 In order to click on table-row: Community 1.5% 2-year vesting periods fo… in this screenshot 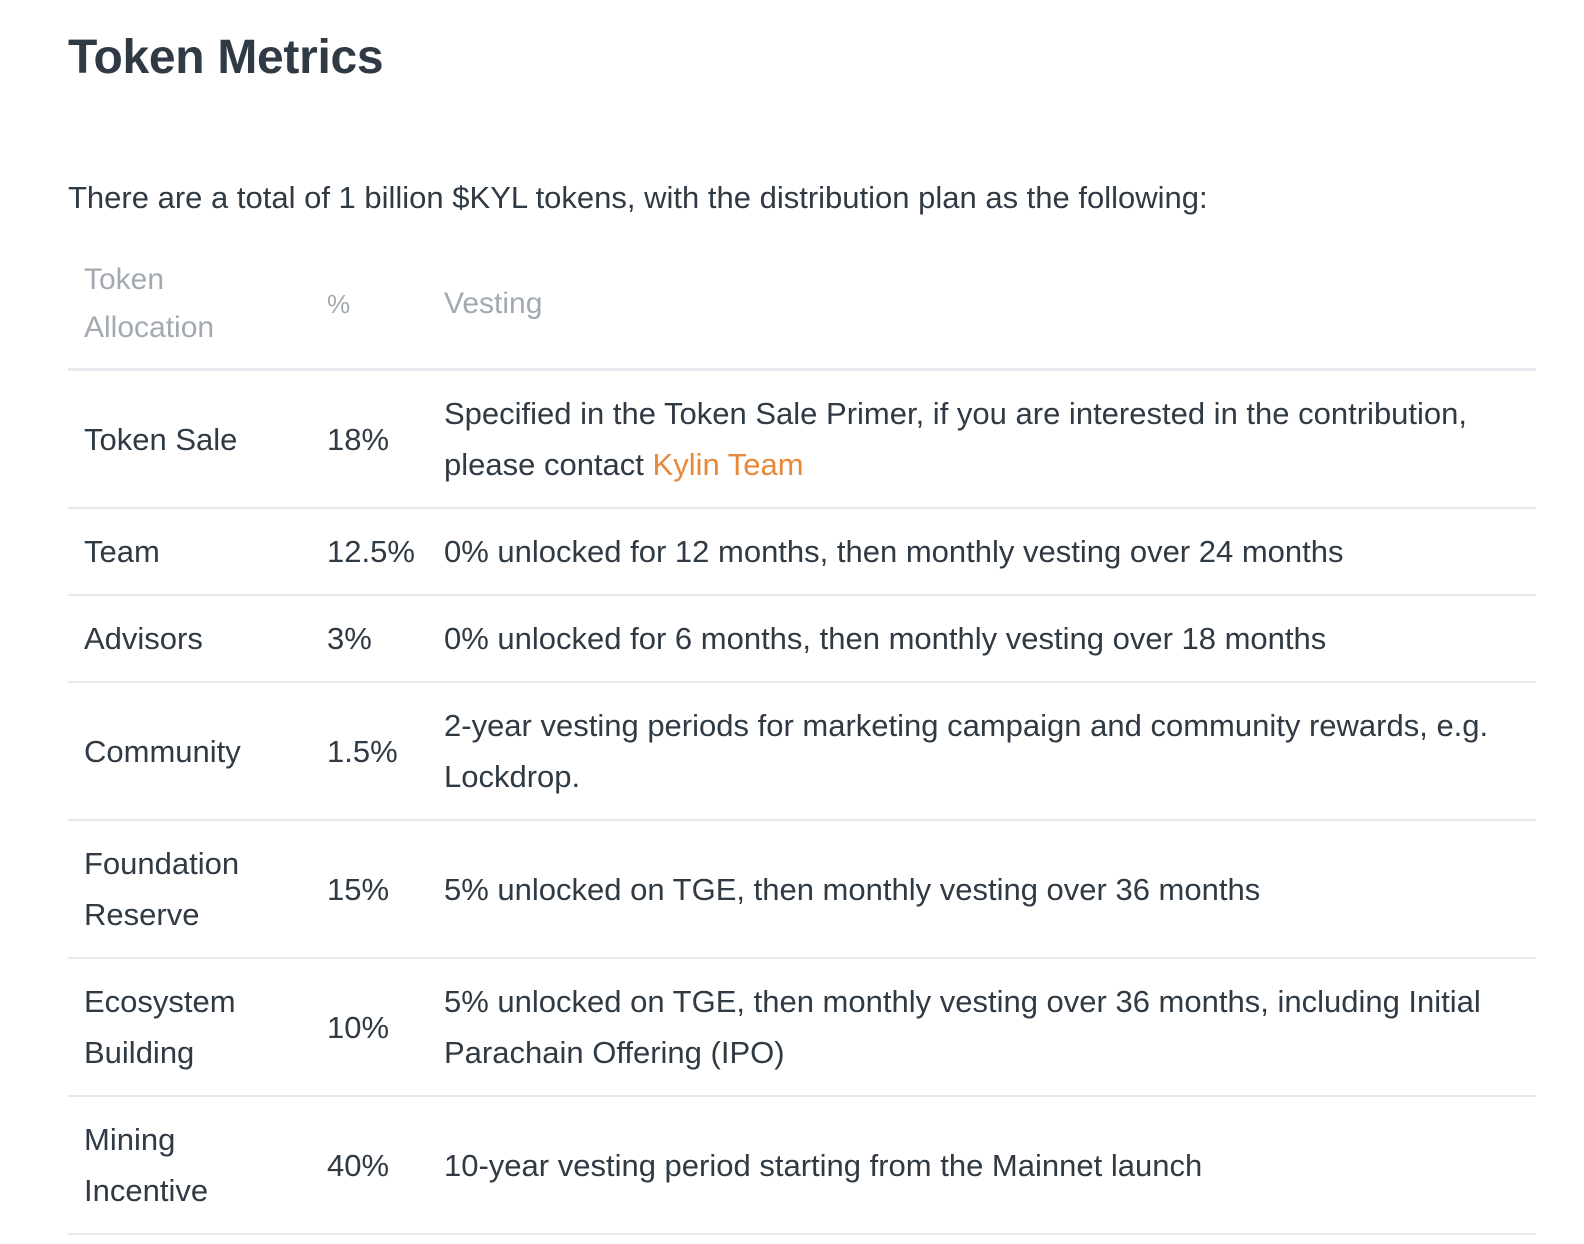, I will do `click(802, 751)`.